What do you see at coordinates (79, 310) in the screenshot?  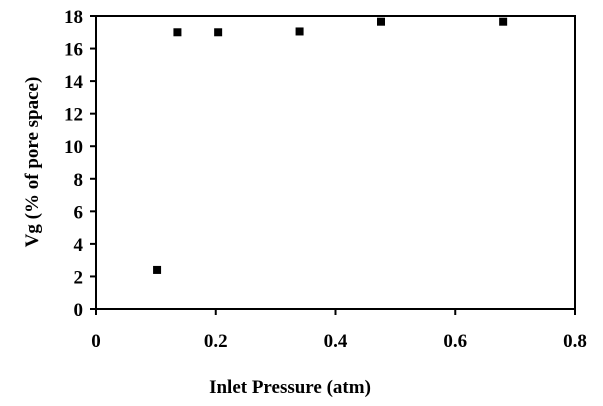 I see `y-tick-label: 0` at bounding box center [79, 310].